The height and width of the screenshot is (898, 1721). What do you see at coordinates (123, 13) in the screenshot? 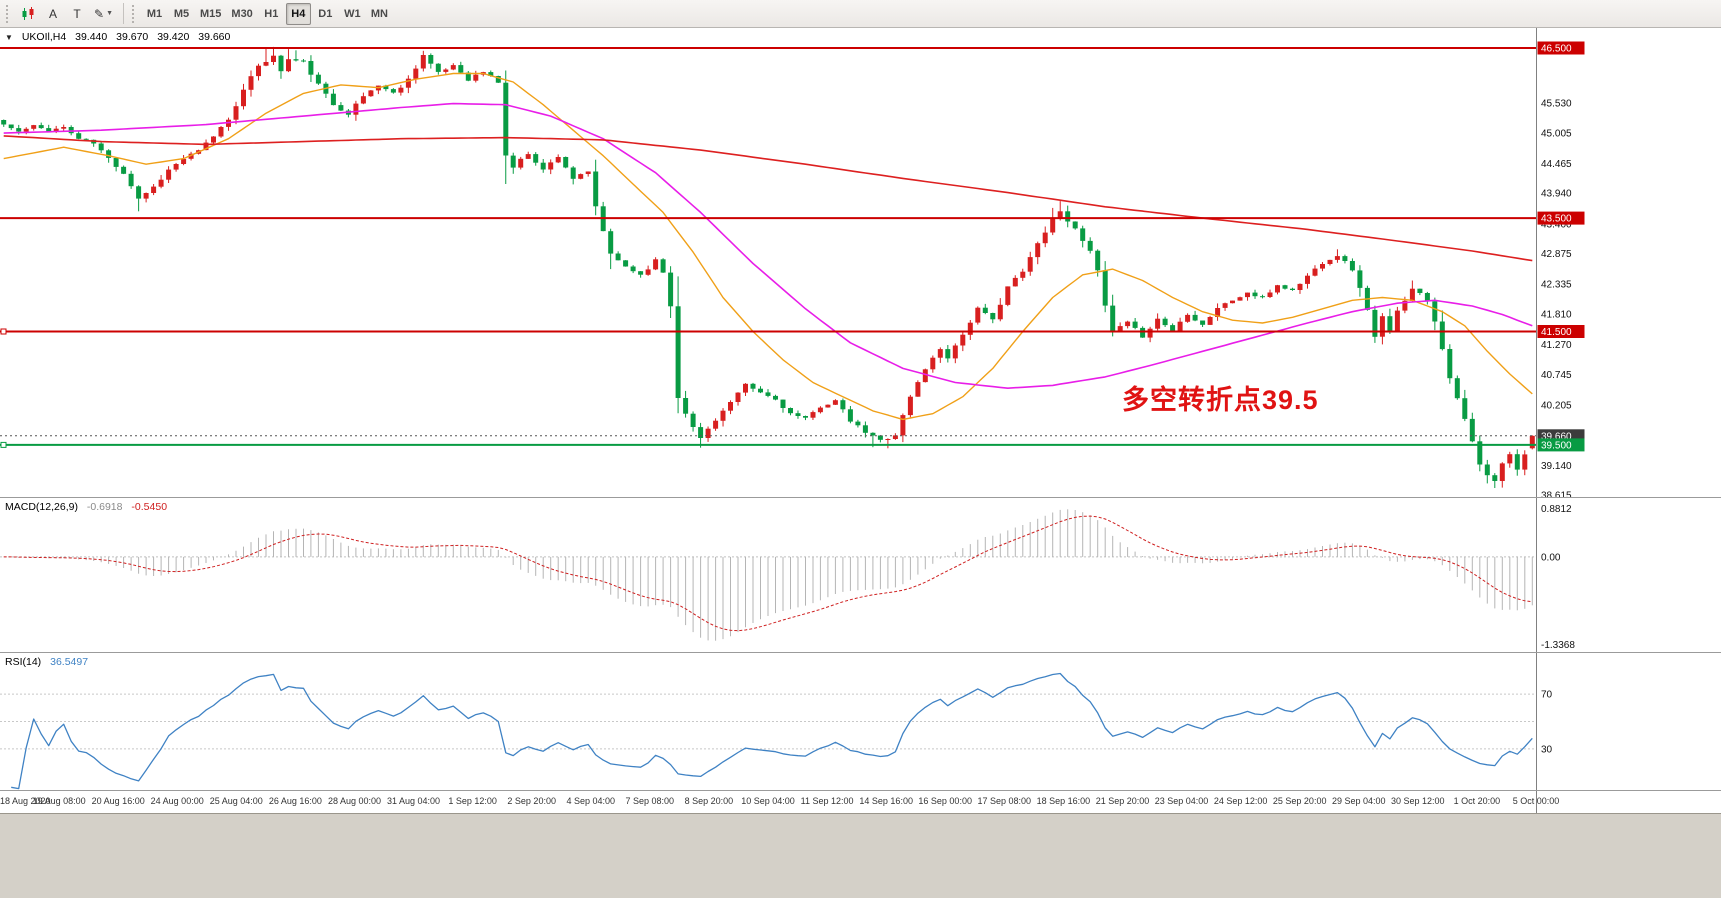
I see `toolbar-separator` at bounding box center [123, 13].